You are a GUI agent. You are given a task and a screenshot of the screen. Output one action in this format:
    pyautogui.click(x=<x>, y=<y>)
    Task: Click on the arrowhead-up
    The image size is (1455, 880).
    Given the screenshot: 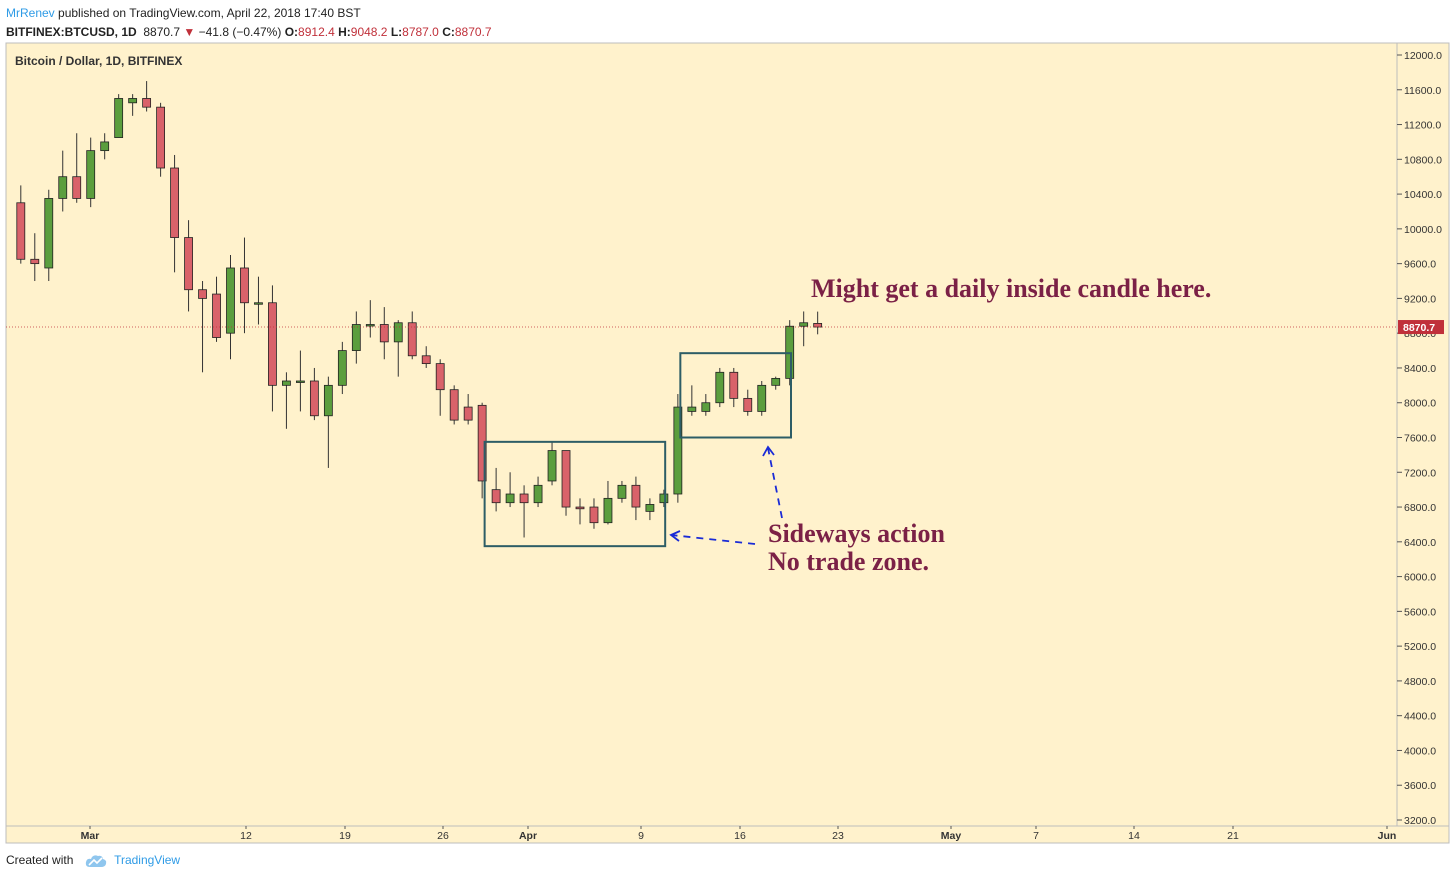 What is the action you would take?
    pyautogui.click(x=768, y=451)
    